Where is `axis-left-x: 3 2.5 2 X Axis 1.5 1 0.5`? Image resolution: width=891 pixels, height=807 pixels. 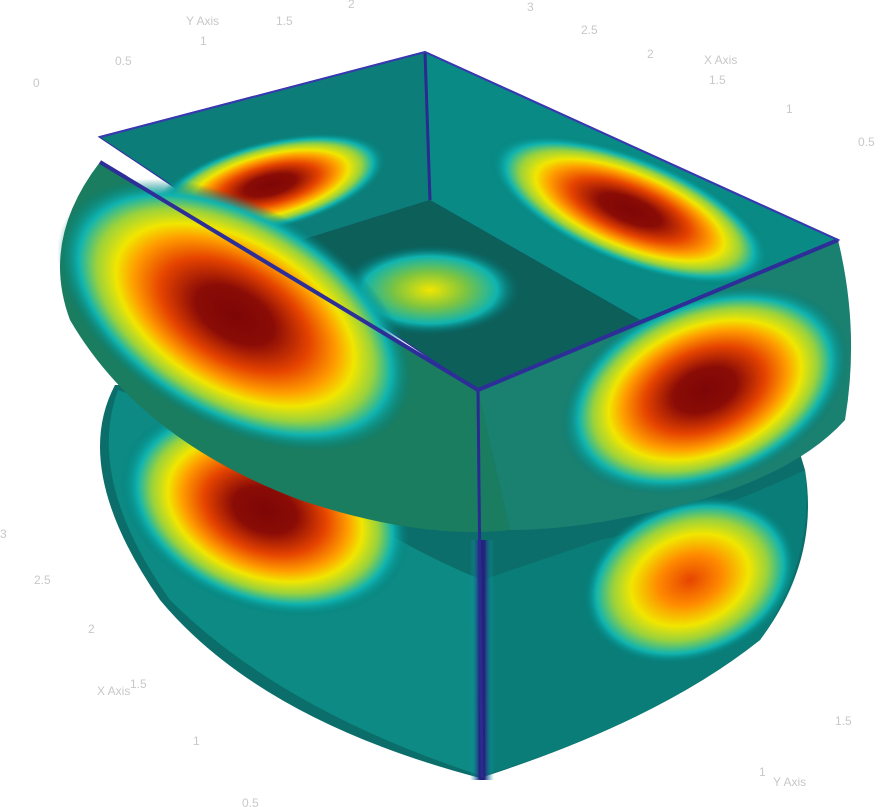
axis-left-x: 3 2.5 2 X Axis 1.5 1 0.5 is located at coordinates (129, 667).